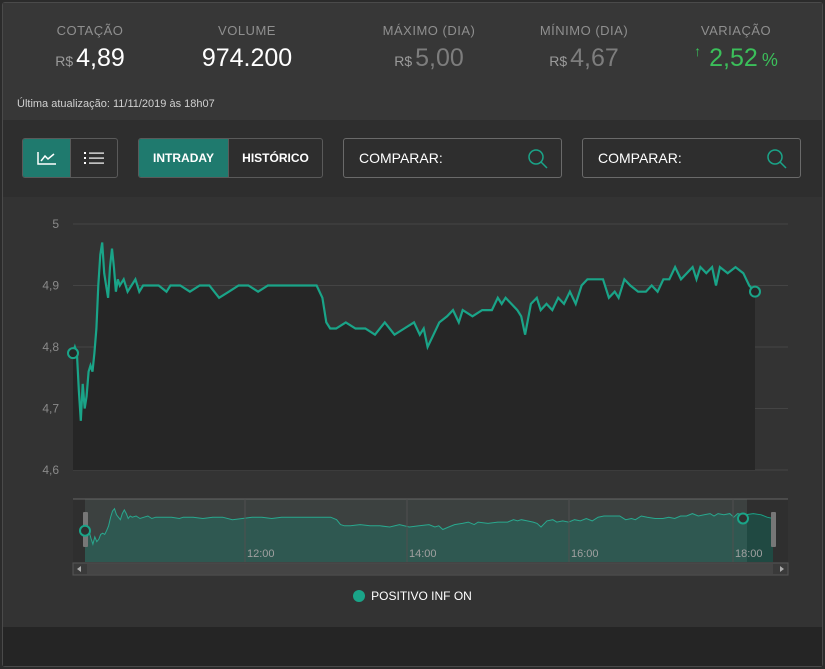  Describe the element at coordinates (275, 158) in the screenshot. I see `historico-button: HISTÓRICO` at that location.